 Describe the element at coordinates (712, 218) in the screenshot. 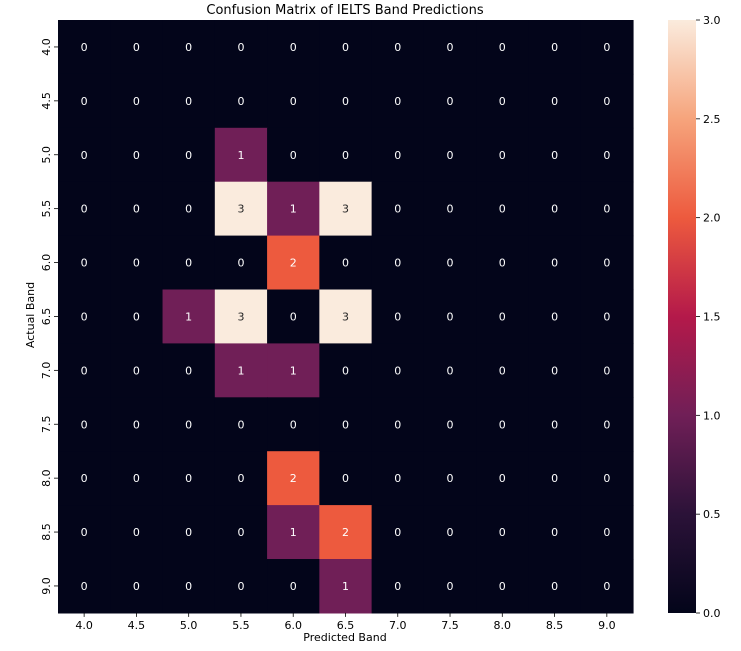

I see `colorbar-tick-label: 2.0` at that location.